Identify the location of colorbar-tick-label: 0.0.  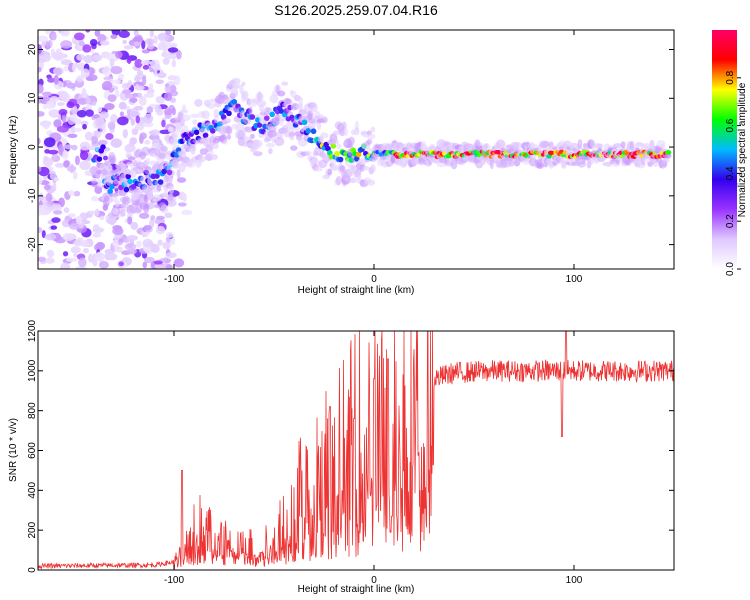
(730, 269).